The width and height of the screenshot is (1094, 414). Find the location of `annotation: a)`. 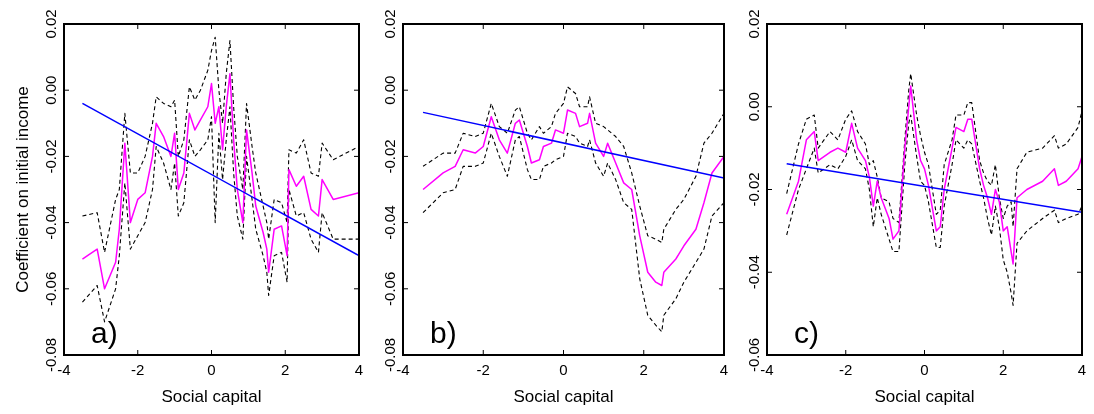

annotation: a) is located at coordinates (104, 332).